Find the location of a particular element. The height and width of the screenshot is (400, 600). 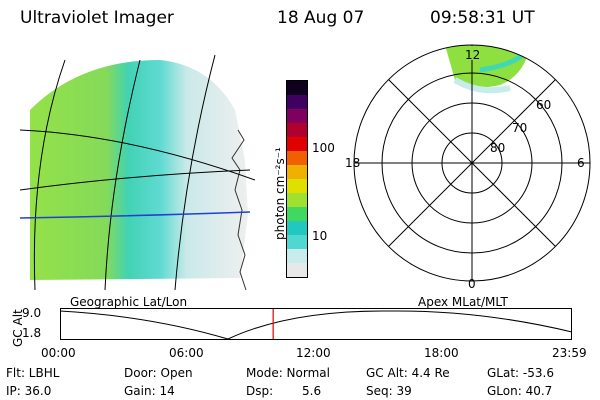

date-label: 18 Aug 07 is located at coordinates (321, 18).